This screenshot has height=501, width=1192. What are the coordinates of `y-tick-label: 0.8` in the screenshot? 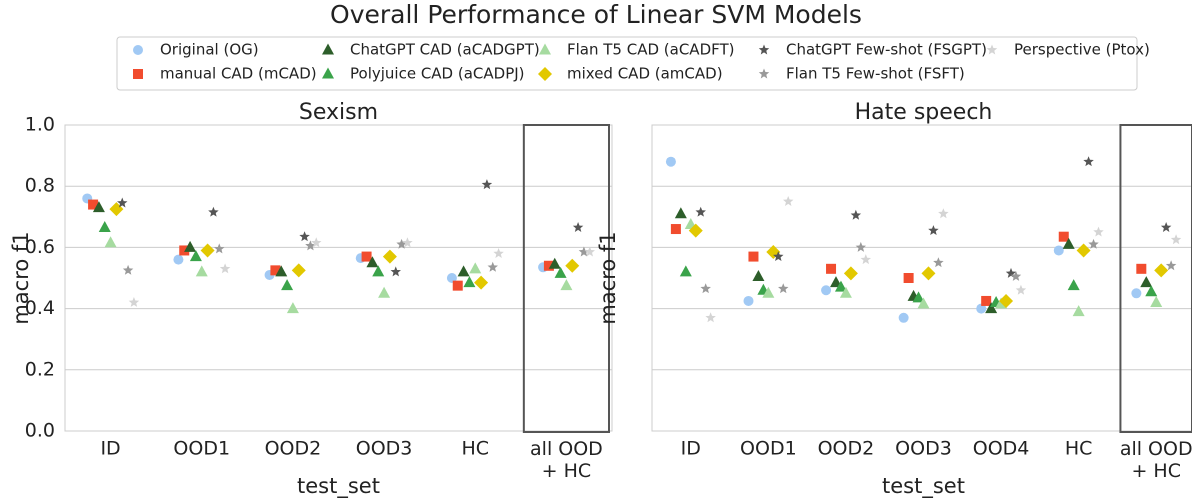 It's located at (40, 186).